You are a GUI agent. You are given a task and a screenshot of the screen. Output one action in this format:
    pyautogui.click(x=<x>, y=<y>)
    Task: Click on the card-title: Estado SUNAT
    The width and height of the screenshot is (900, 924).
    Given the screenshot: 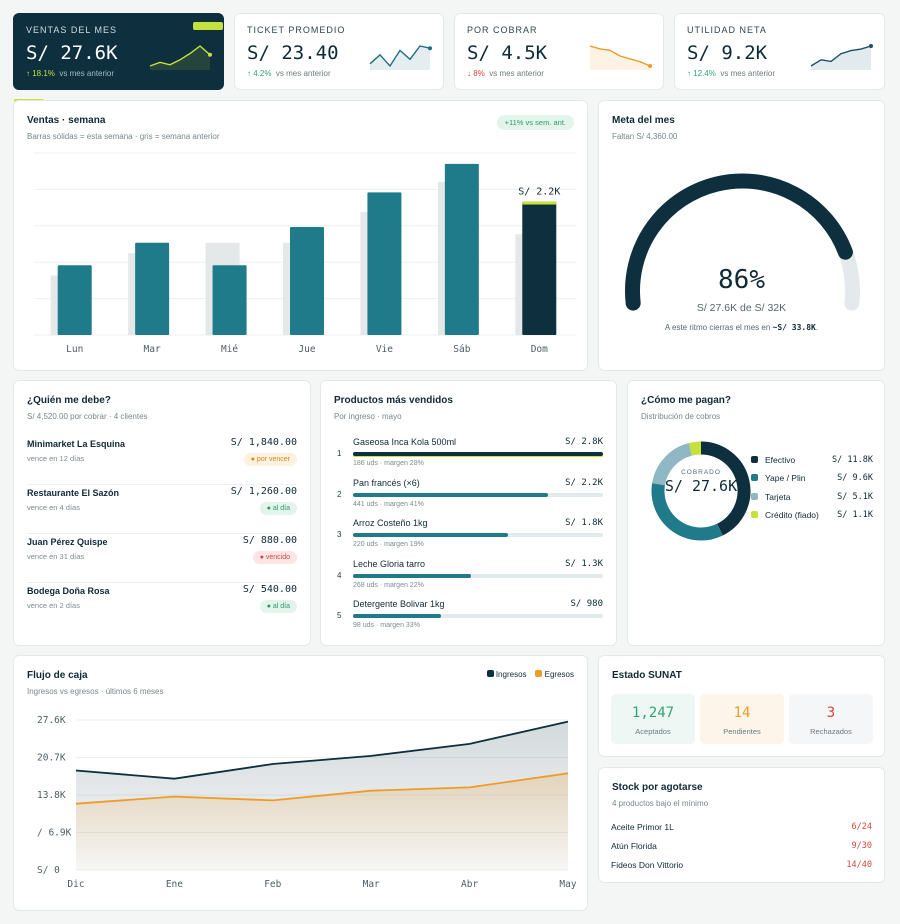 What is the action you would take?
    pyautogui.click(x=647, y=675)
    